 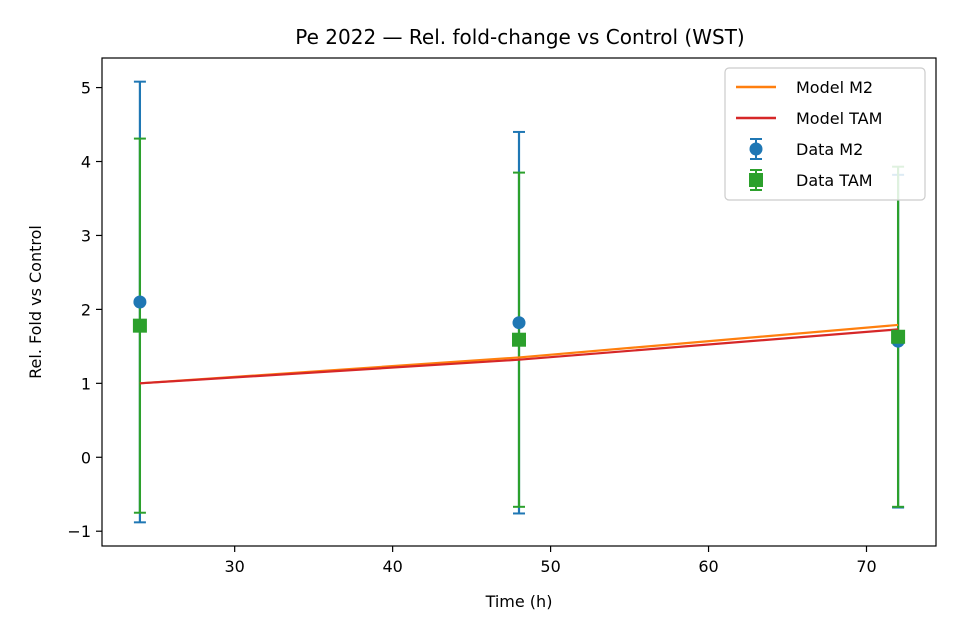 I want to click on x-axis: 30 40 50 60 70, so click(x=551, y=561).